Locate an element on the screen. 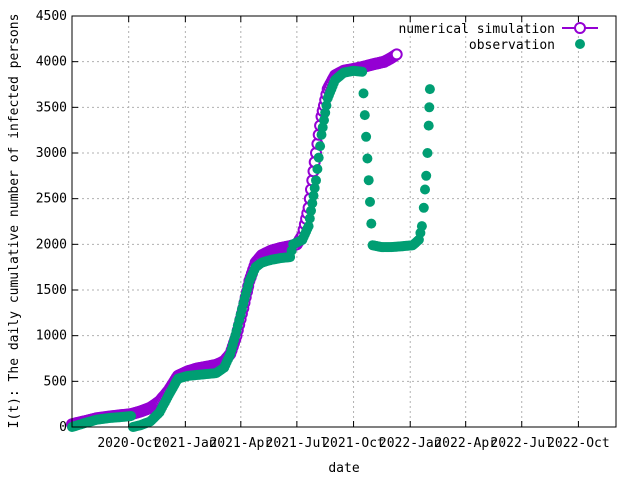 This screenshot has width=640, height=485. y-tick-label: 2000 is located at coordinates (51, 244).